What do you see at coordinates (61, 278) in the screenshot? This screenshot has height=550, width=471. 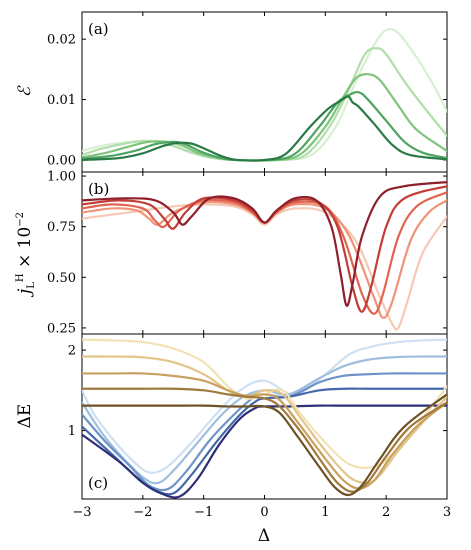 I see `panel-b-ytick-label: 0.50` at bounding box center [61, 278].